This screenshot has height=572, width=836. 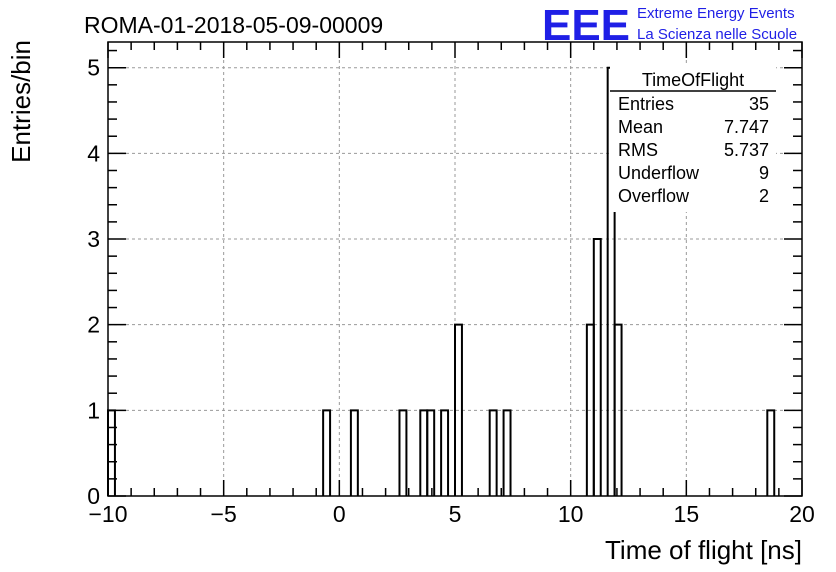 I want to click on chart-title: ROMA-01-2018-05-09-00009, so click(x=233, y=25).